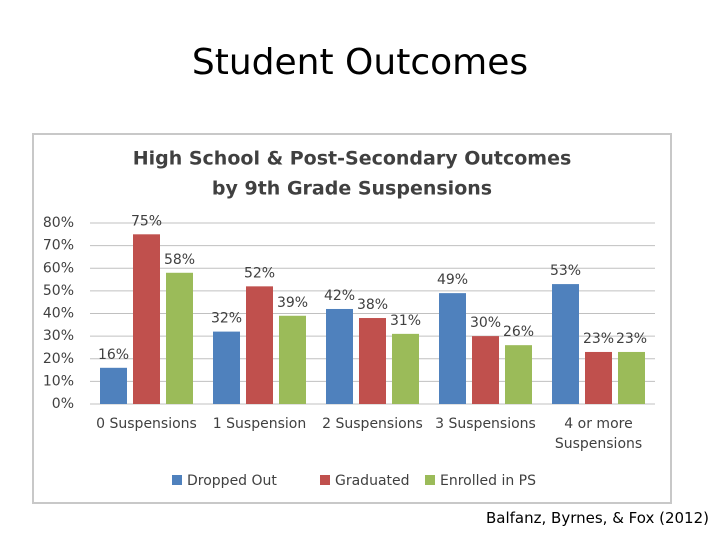  Describe the element at coordinates (452, 280) in the screenshot. I see `value-label: 49%` at that location.